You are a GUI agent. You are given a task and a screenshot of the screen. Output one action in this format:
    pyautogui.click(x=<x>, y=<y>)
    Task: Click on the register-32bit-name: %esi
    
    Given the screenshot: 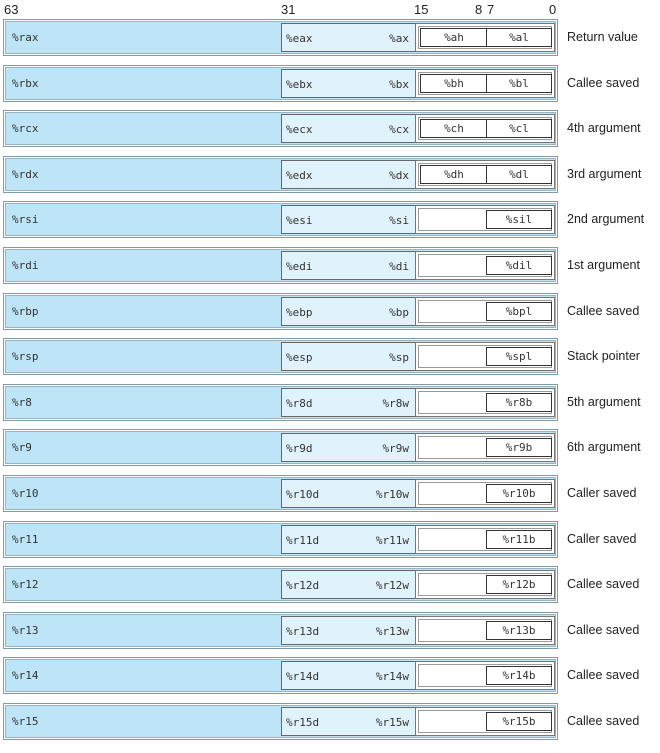 What is the action you would take?
    pyautogui.click(x=299, y=221)
    